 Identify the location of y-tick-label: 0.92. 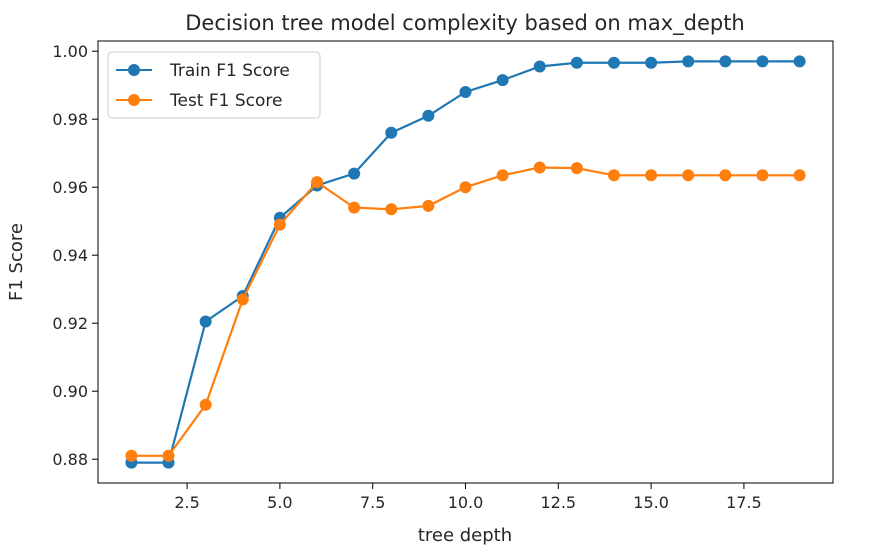
(70, 323).